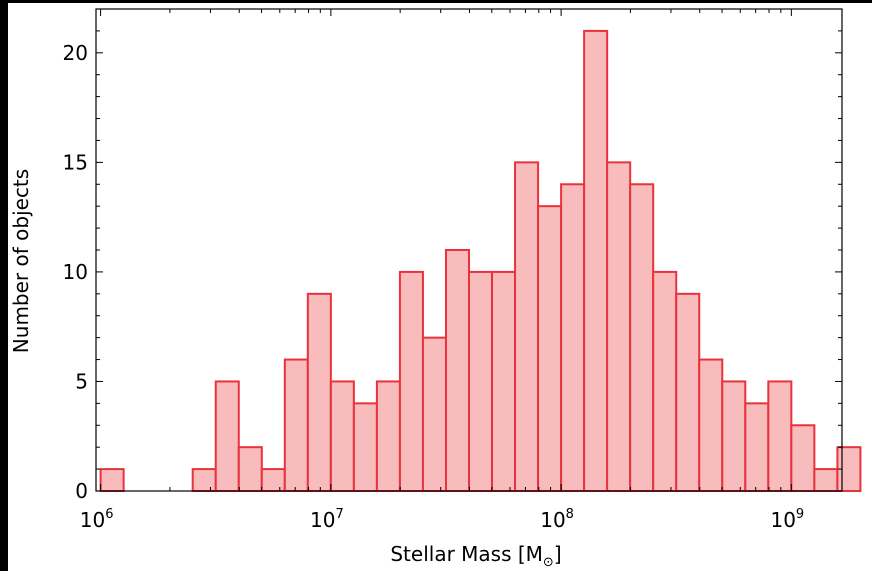 Image resolution: width=872 pixels, height=571 pixels. I want to click on x-axis-label-main: Stellar Mass [M, so click(466, 554).